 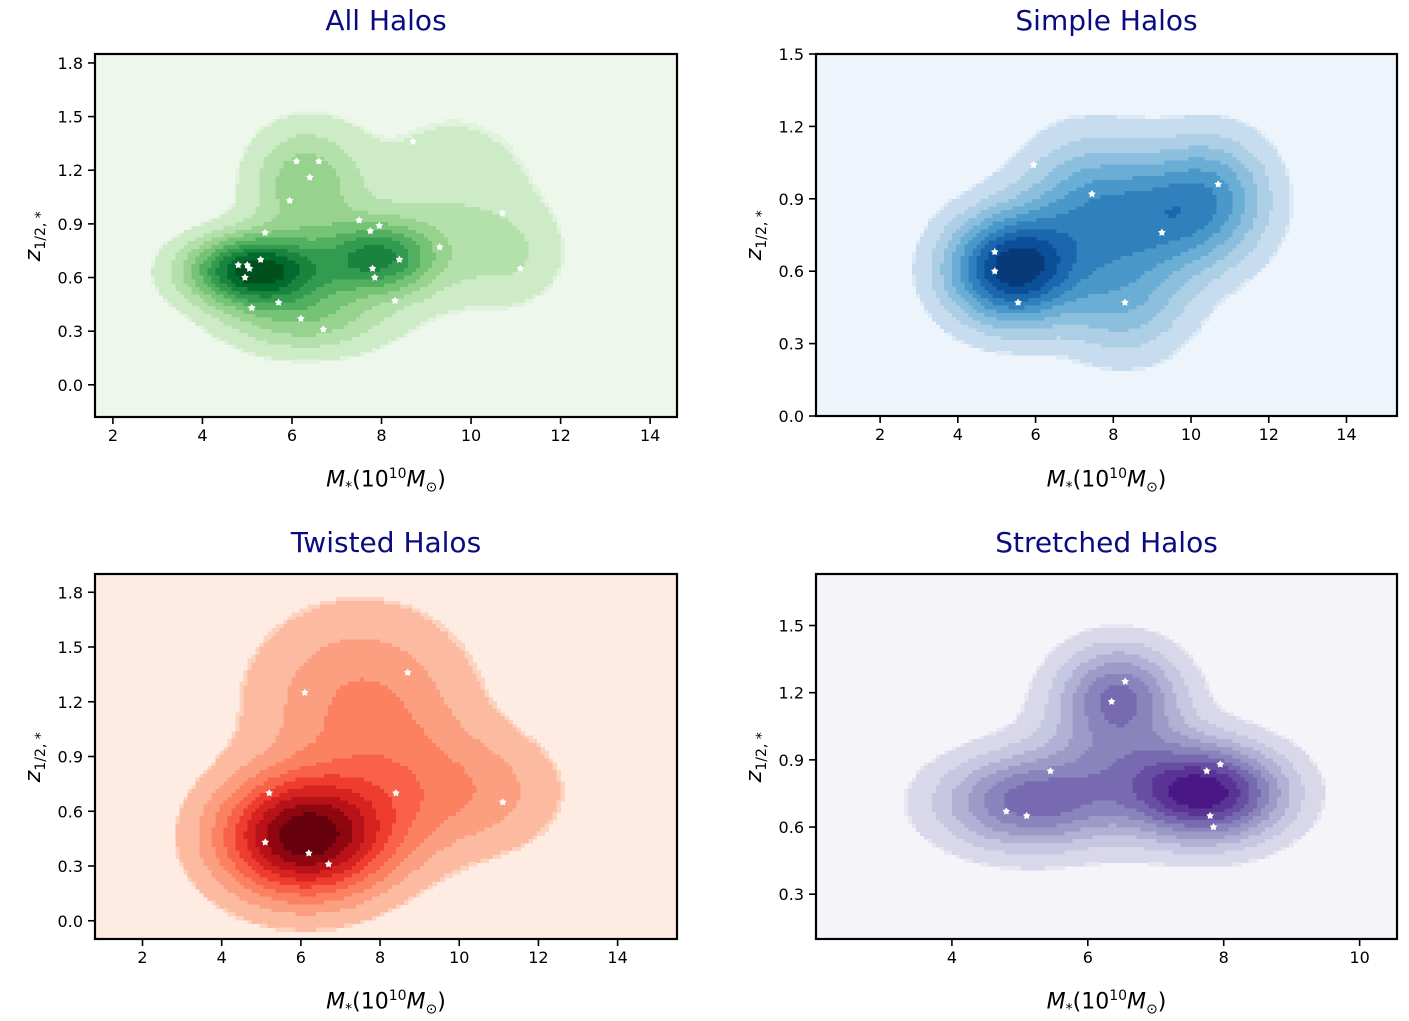 I want to click on chart-title: All Halos, so click(x=386, y=20).